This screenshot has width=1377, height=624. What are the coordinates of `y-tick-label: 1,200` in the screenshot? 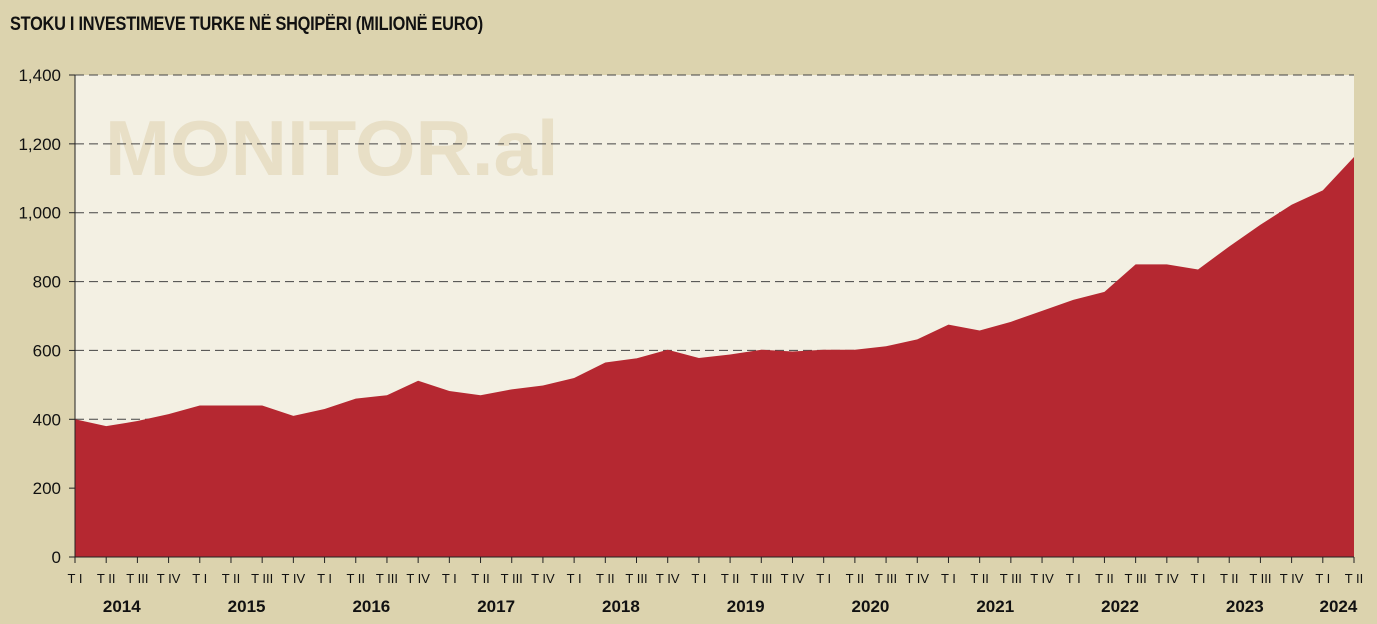 It's located at (39, 144).